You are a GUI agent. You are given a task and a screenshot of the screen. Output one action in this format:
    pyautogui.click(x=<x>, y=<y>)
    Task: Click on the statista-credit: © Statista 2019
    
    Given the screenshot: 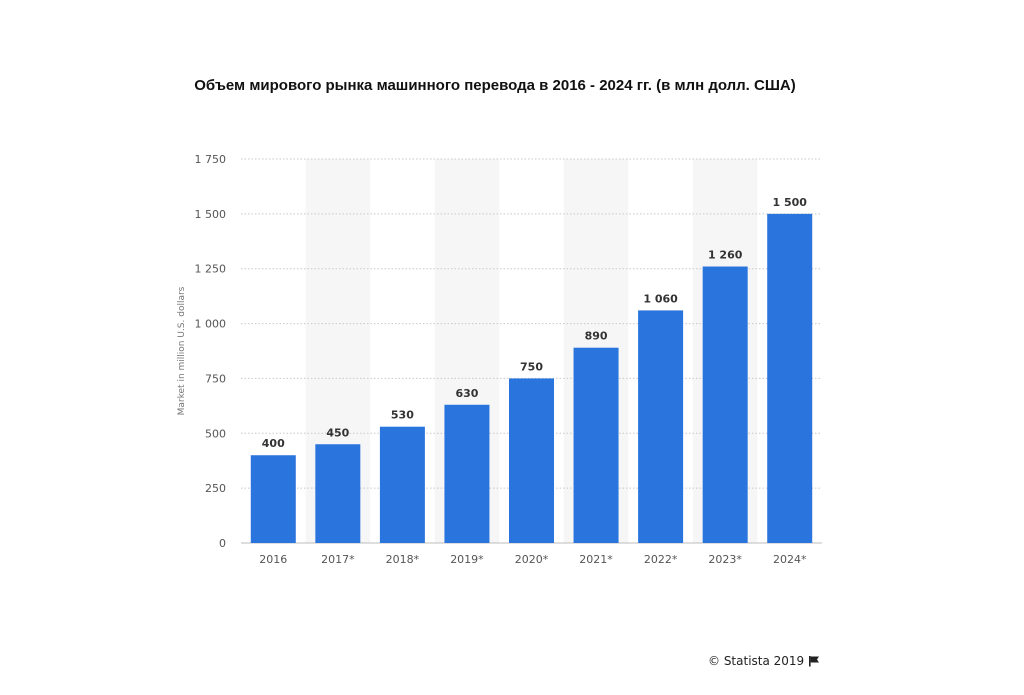 What is the action you would take?
    pyautogui.click(x=764, y=661)
    